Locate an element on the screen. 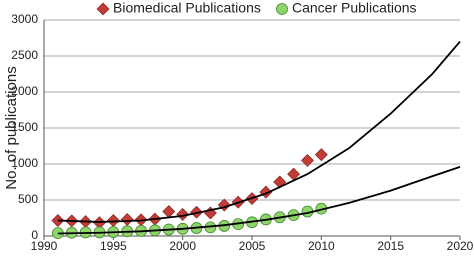 The image size is (474, 259). x-tick-label: 1990 is located at coordinates (44, 246).